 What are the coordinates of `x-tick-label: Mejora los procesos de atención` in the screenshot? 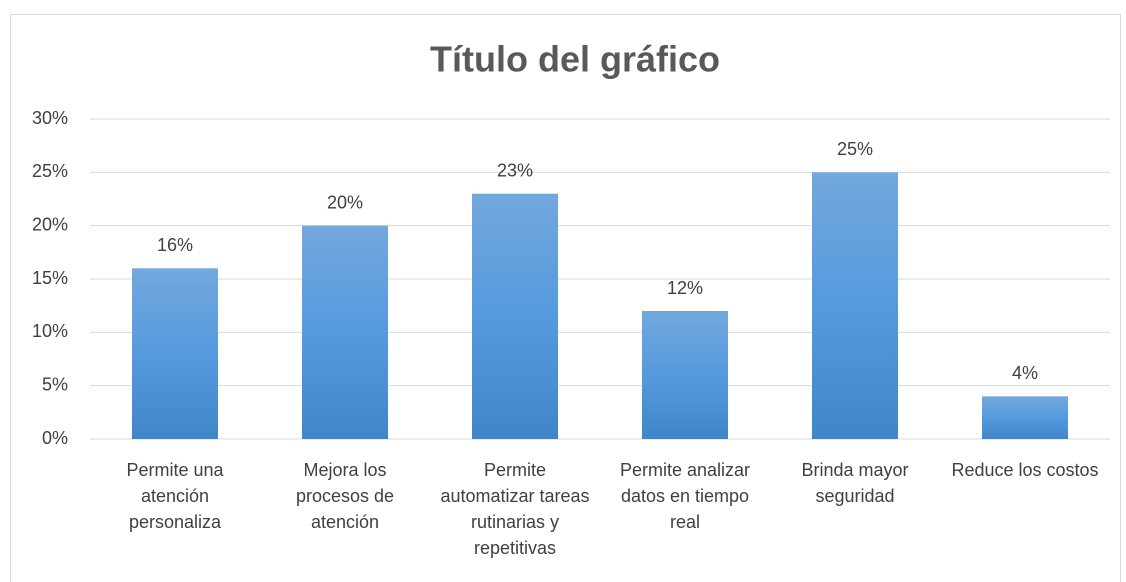 It's located at (345, 496).